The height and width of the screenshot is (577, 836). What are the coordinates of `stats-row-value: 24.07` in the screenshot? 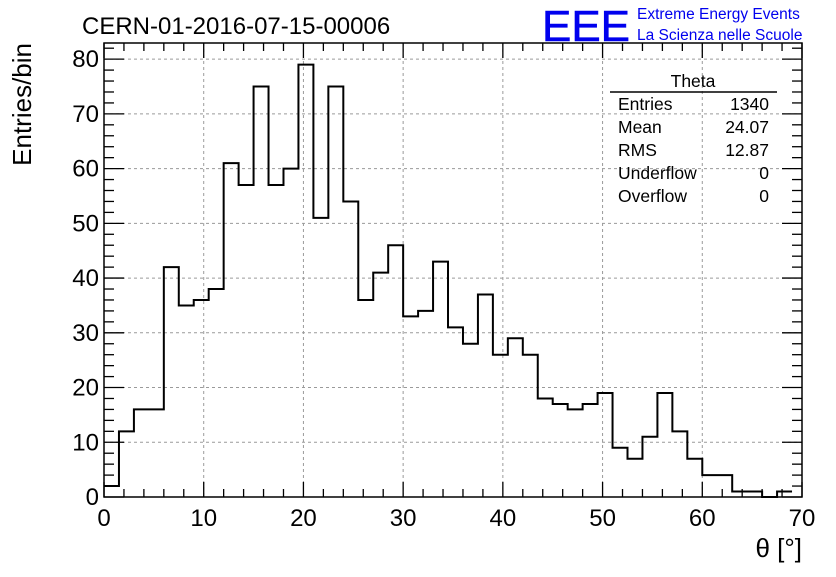 It's located at (747, 127).